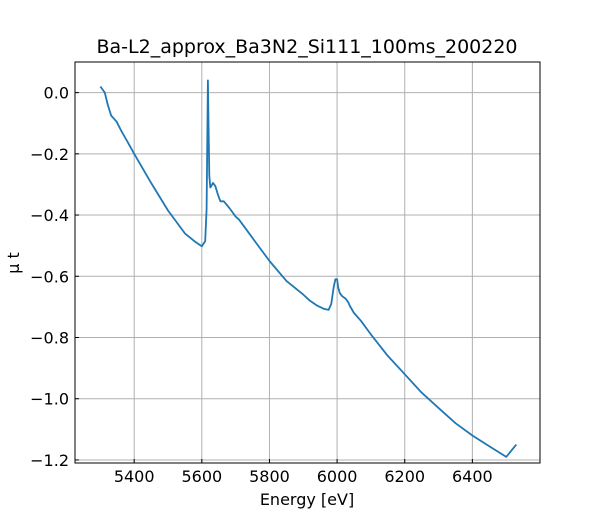 Image resolution: width=600 pixels, height=520 pixels. What do you see at coordinates (201, 476) in the screenshot?
I see `x-tick-label: 5600` at bounding box center [201, 476].